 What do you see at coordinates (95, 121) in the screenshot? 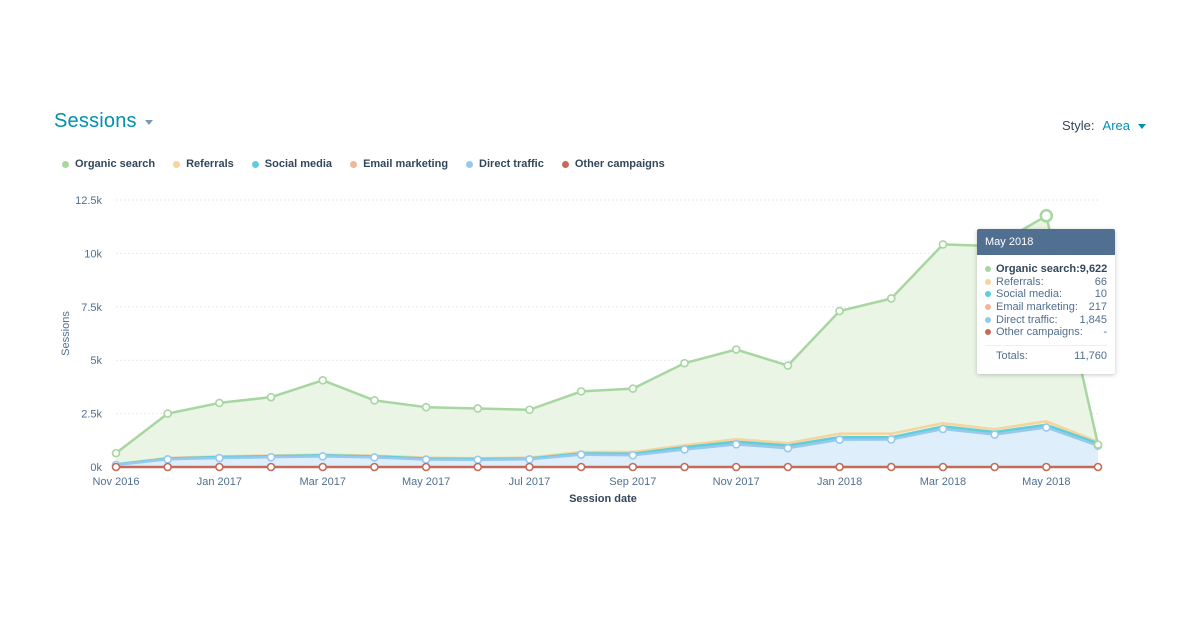
I see `report-title: Sessions` at bounding box center [95, 121].